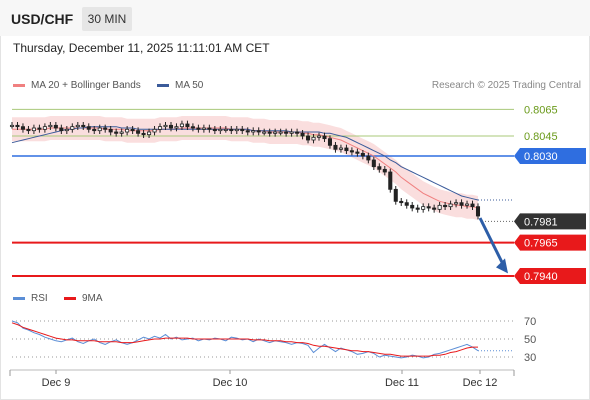 This screenshot has width=590, height=400. What do you see at coordinates (402, 383) in the screenshot?
I see `x-tick-label: Dec 11` at bounding box center [402, 383].